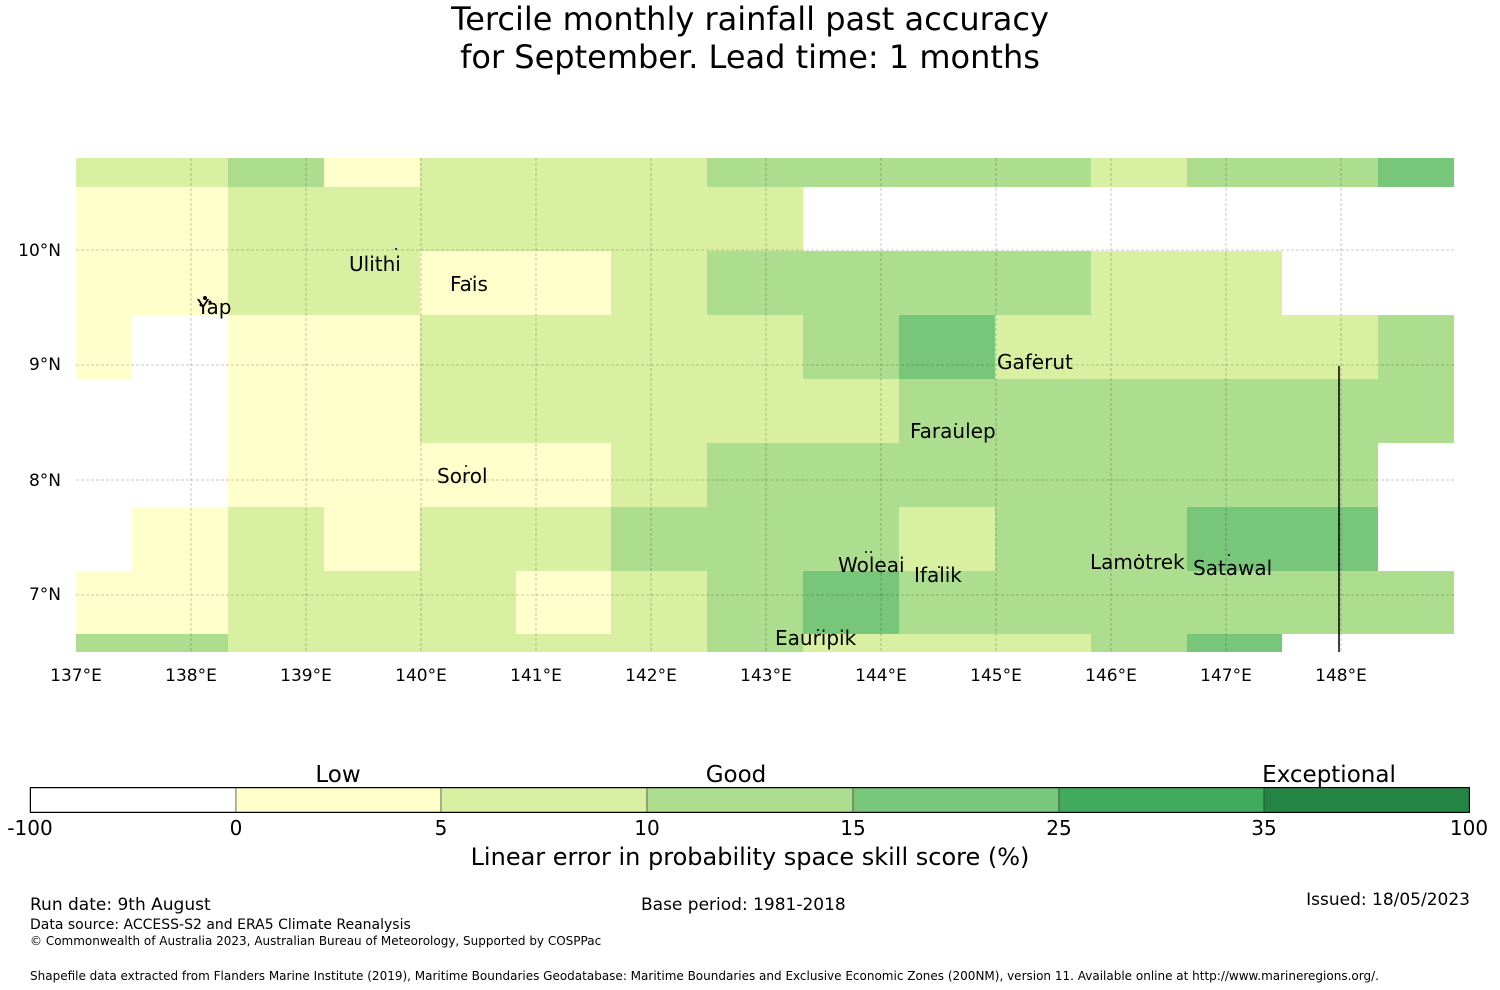 The width and height of the screenshot is (1500, 990). What do you see at coordinates (1058, 828) in the screenshot?
I see `colorbar-tick: 25` at bounding box center [1058, 828].